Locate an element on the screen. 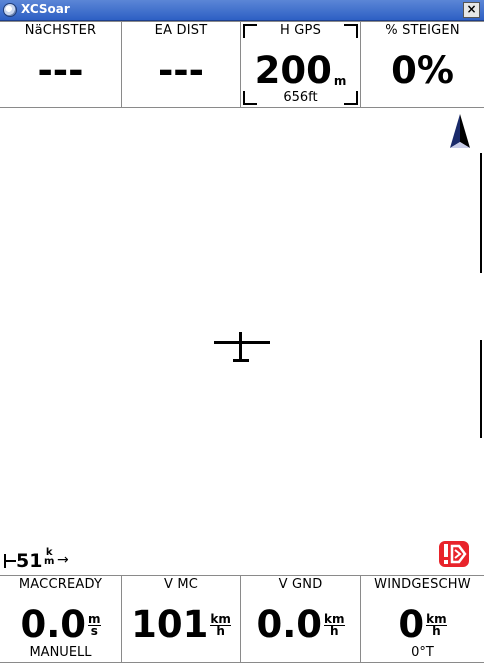  infobox-value: 0% is located at coordinates (422, 70).